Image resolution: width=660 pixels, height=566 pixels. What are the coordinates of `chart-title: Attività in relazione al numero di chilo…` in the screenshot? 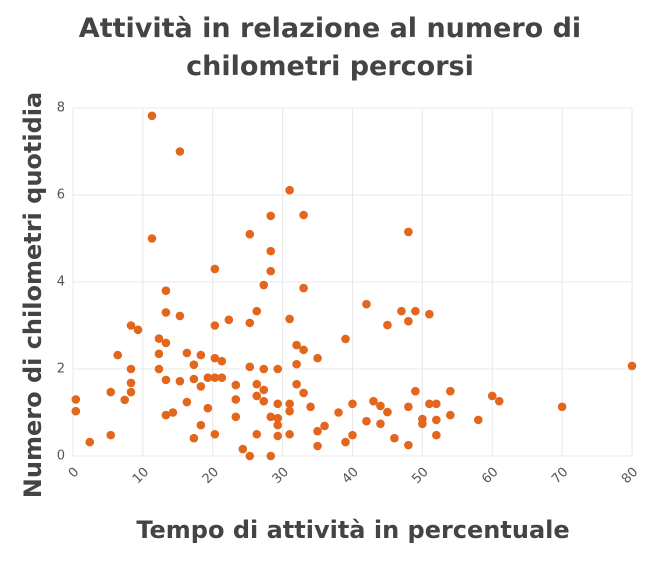 It's located at (330, 47).